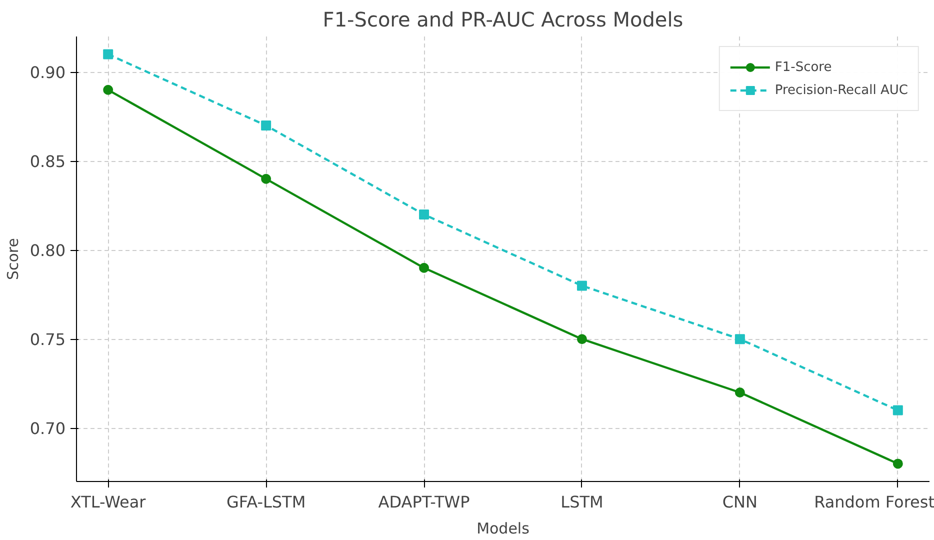 Image resolution: width=934 pixels, height=540 pixels. Describe the element at coordinates (841, 90) in the screenshot. I see `legend-label: Precision-Recall AUC` at that location.